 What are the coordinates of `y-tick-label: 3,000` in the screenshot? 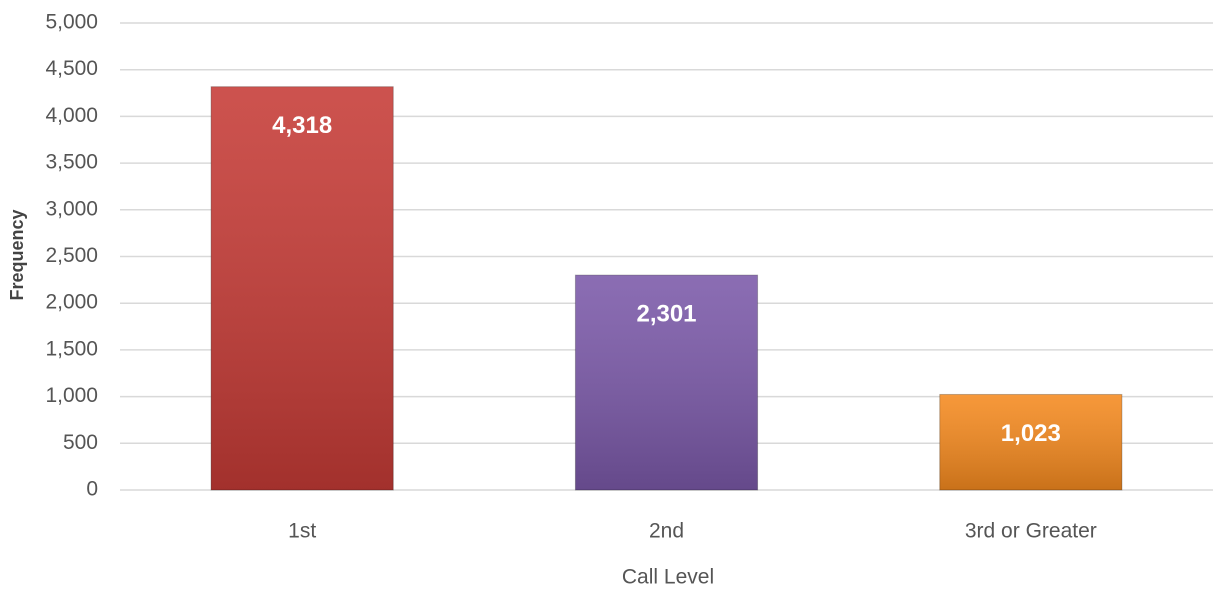 It's located at (71, 208).